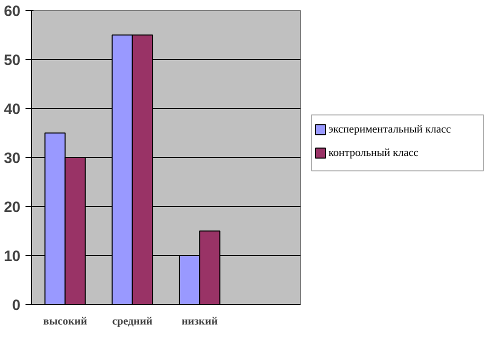 Image resolution: width=492 pixels, height=339 pixels. Describe the element at coordinates (373, 153) in the screenshot. I see `legend-label: контрольный класс` at that location.